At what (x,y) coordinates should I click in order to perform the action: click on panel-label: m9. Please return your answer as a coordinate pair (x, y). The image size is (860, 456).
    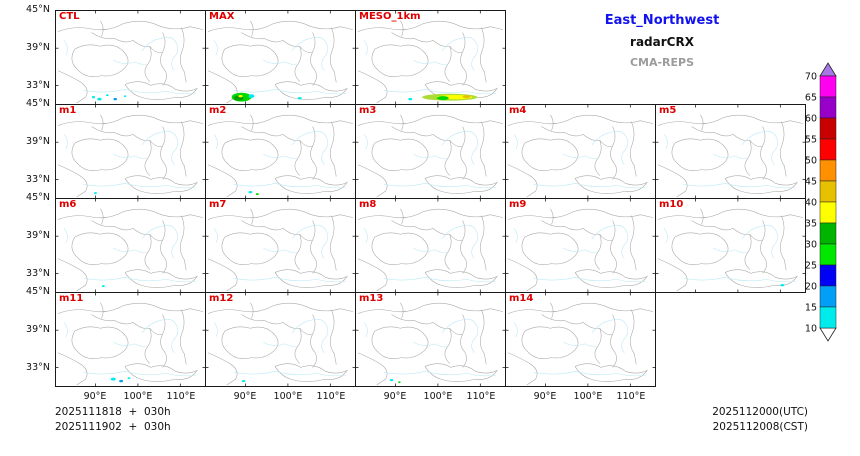
    Looking at the image, I should click on (518, 204).